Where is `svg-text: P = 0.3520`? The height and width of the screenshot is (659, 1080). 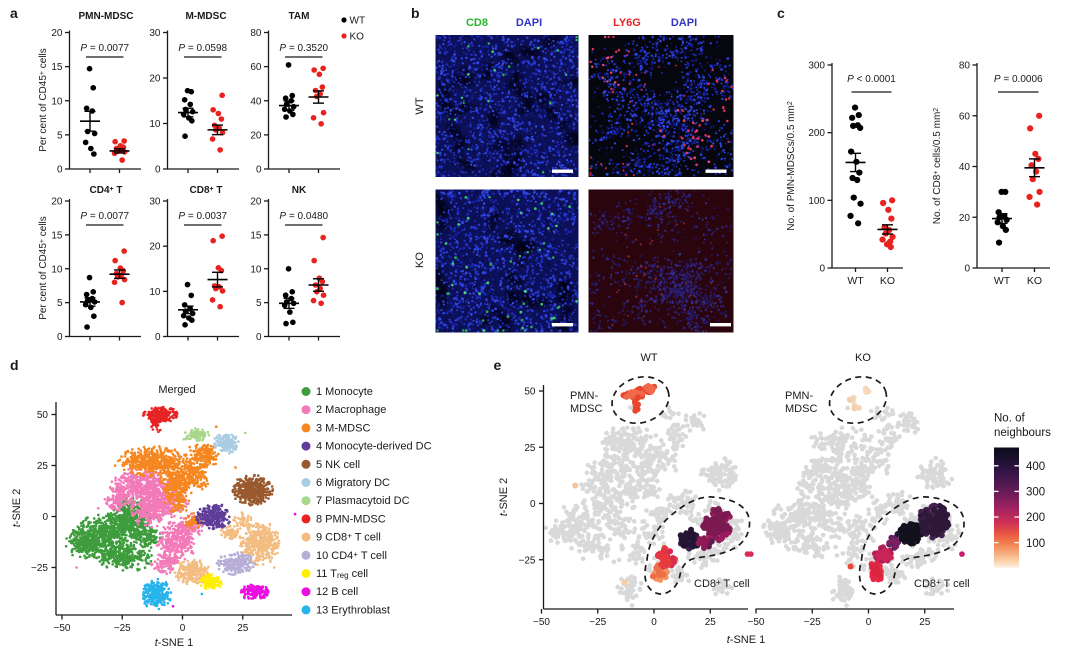
svg-text: P = 0.3520 is located at coordinates (303, 48).